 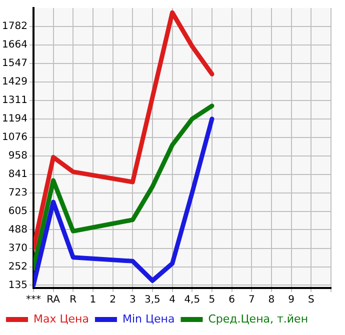 What do you see at coordinates (15, 45) in the screenshot?
I see `y-tick-label: 1664` at bounding box center [15, 45].